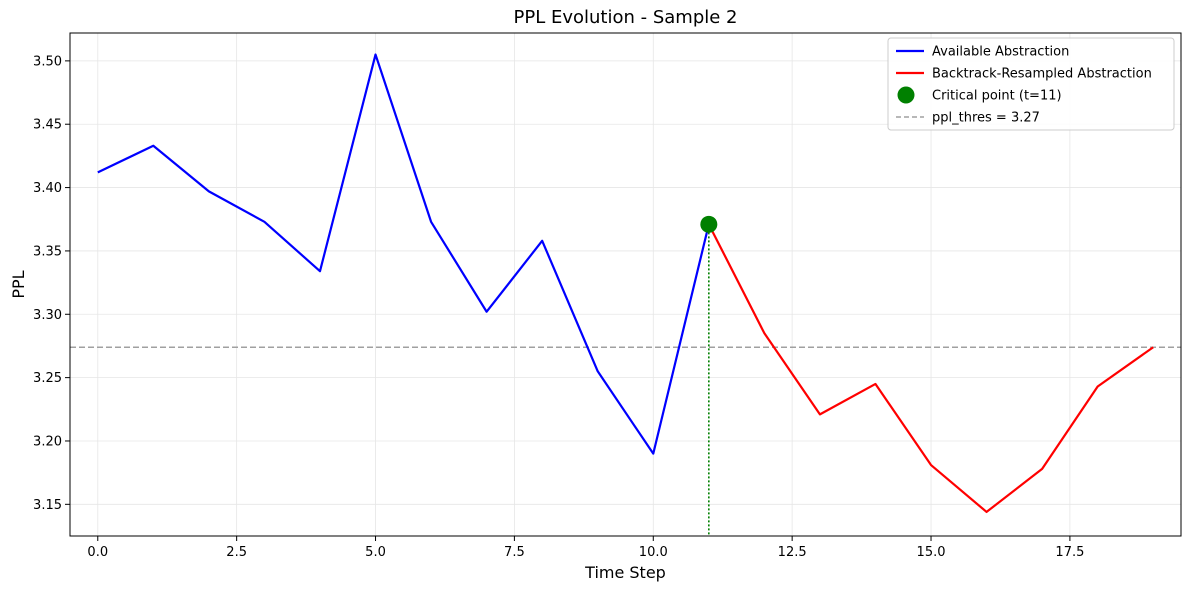  What do you see at coordinates (47, 315) in the screenshot?
I see `y-tick-label: 3.30` at bounding box center [47, 315].